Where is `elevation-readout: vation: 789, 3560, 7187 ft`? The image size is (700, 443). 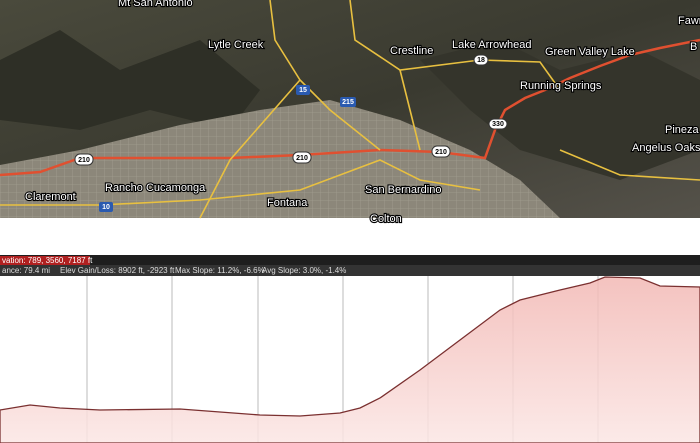 elevation-readout: vation: 789, 3560, 7187 ft is located at coordinates (47, 260).